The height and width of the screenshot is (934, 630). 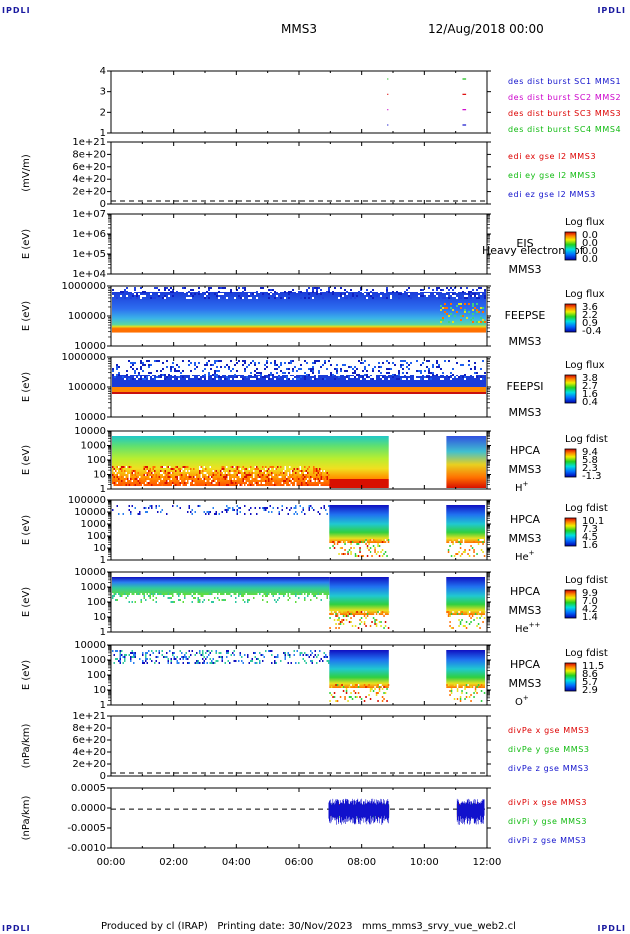 I want to click on colorbar-tick-label: 2.7, so click(x=590, y=386).